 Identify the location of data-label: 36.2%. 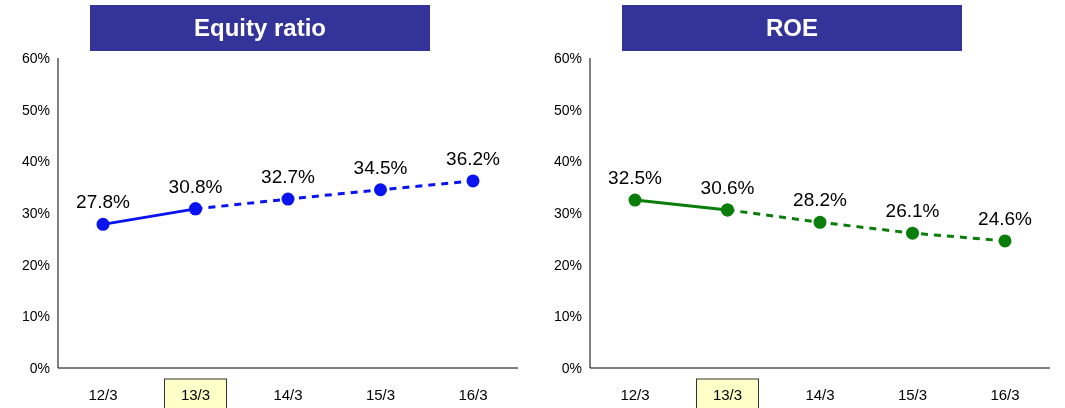
(473, 158).